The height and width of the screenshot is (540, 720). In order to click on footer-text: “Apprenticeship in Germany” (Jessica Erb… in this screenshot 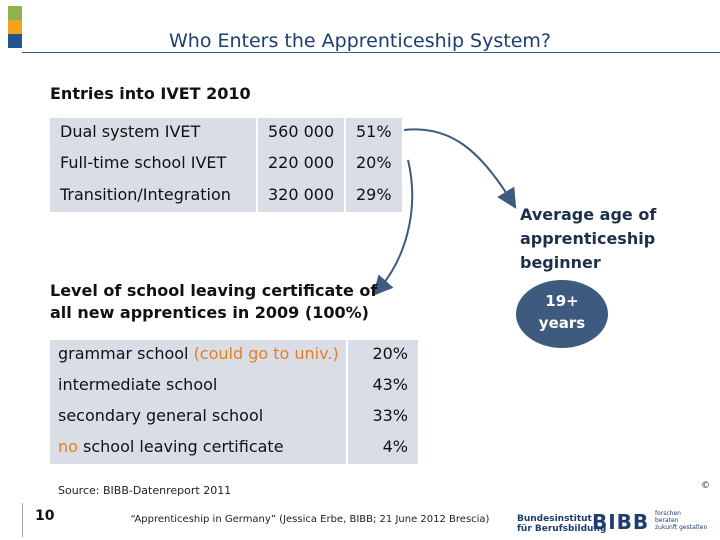, I will do `click(310, 519)`.